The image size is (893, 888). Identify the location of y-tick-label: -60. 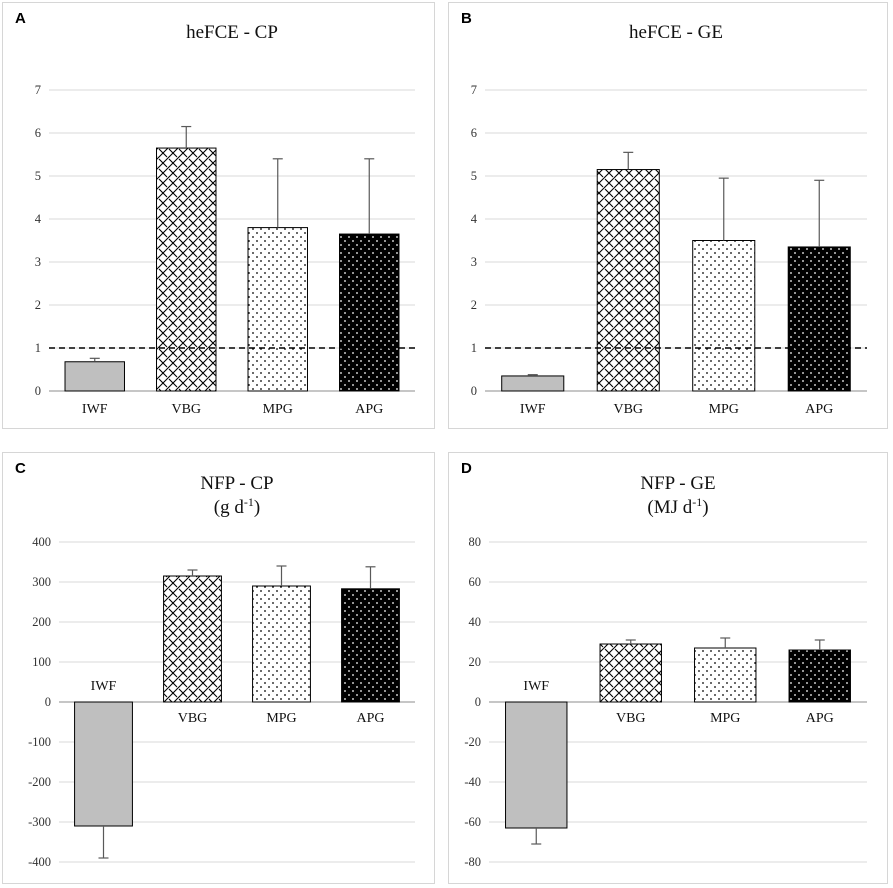
(472, 822).